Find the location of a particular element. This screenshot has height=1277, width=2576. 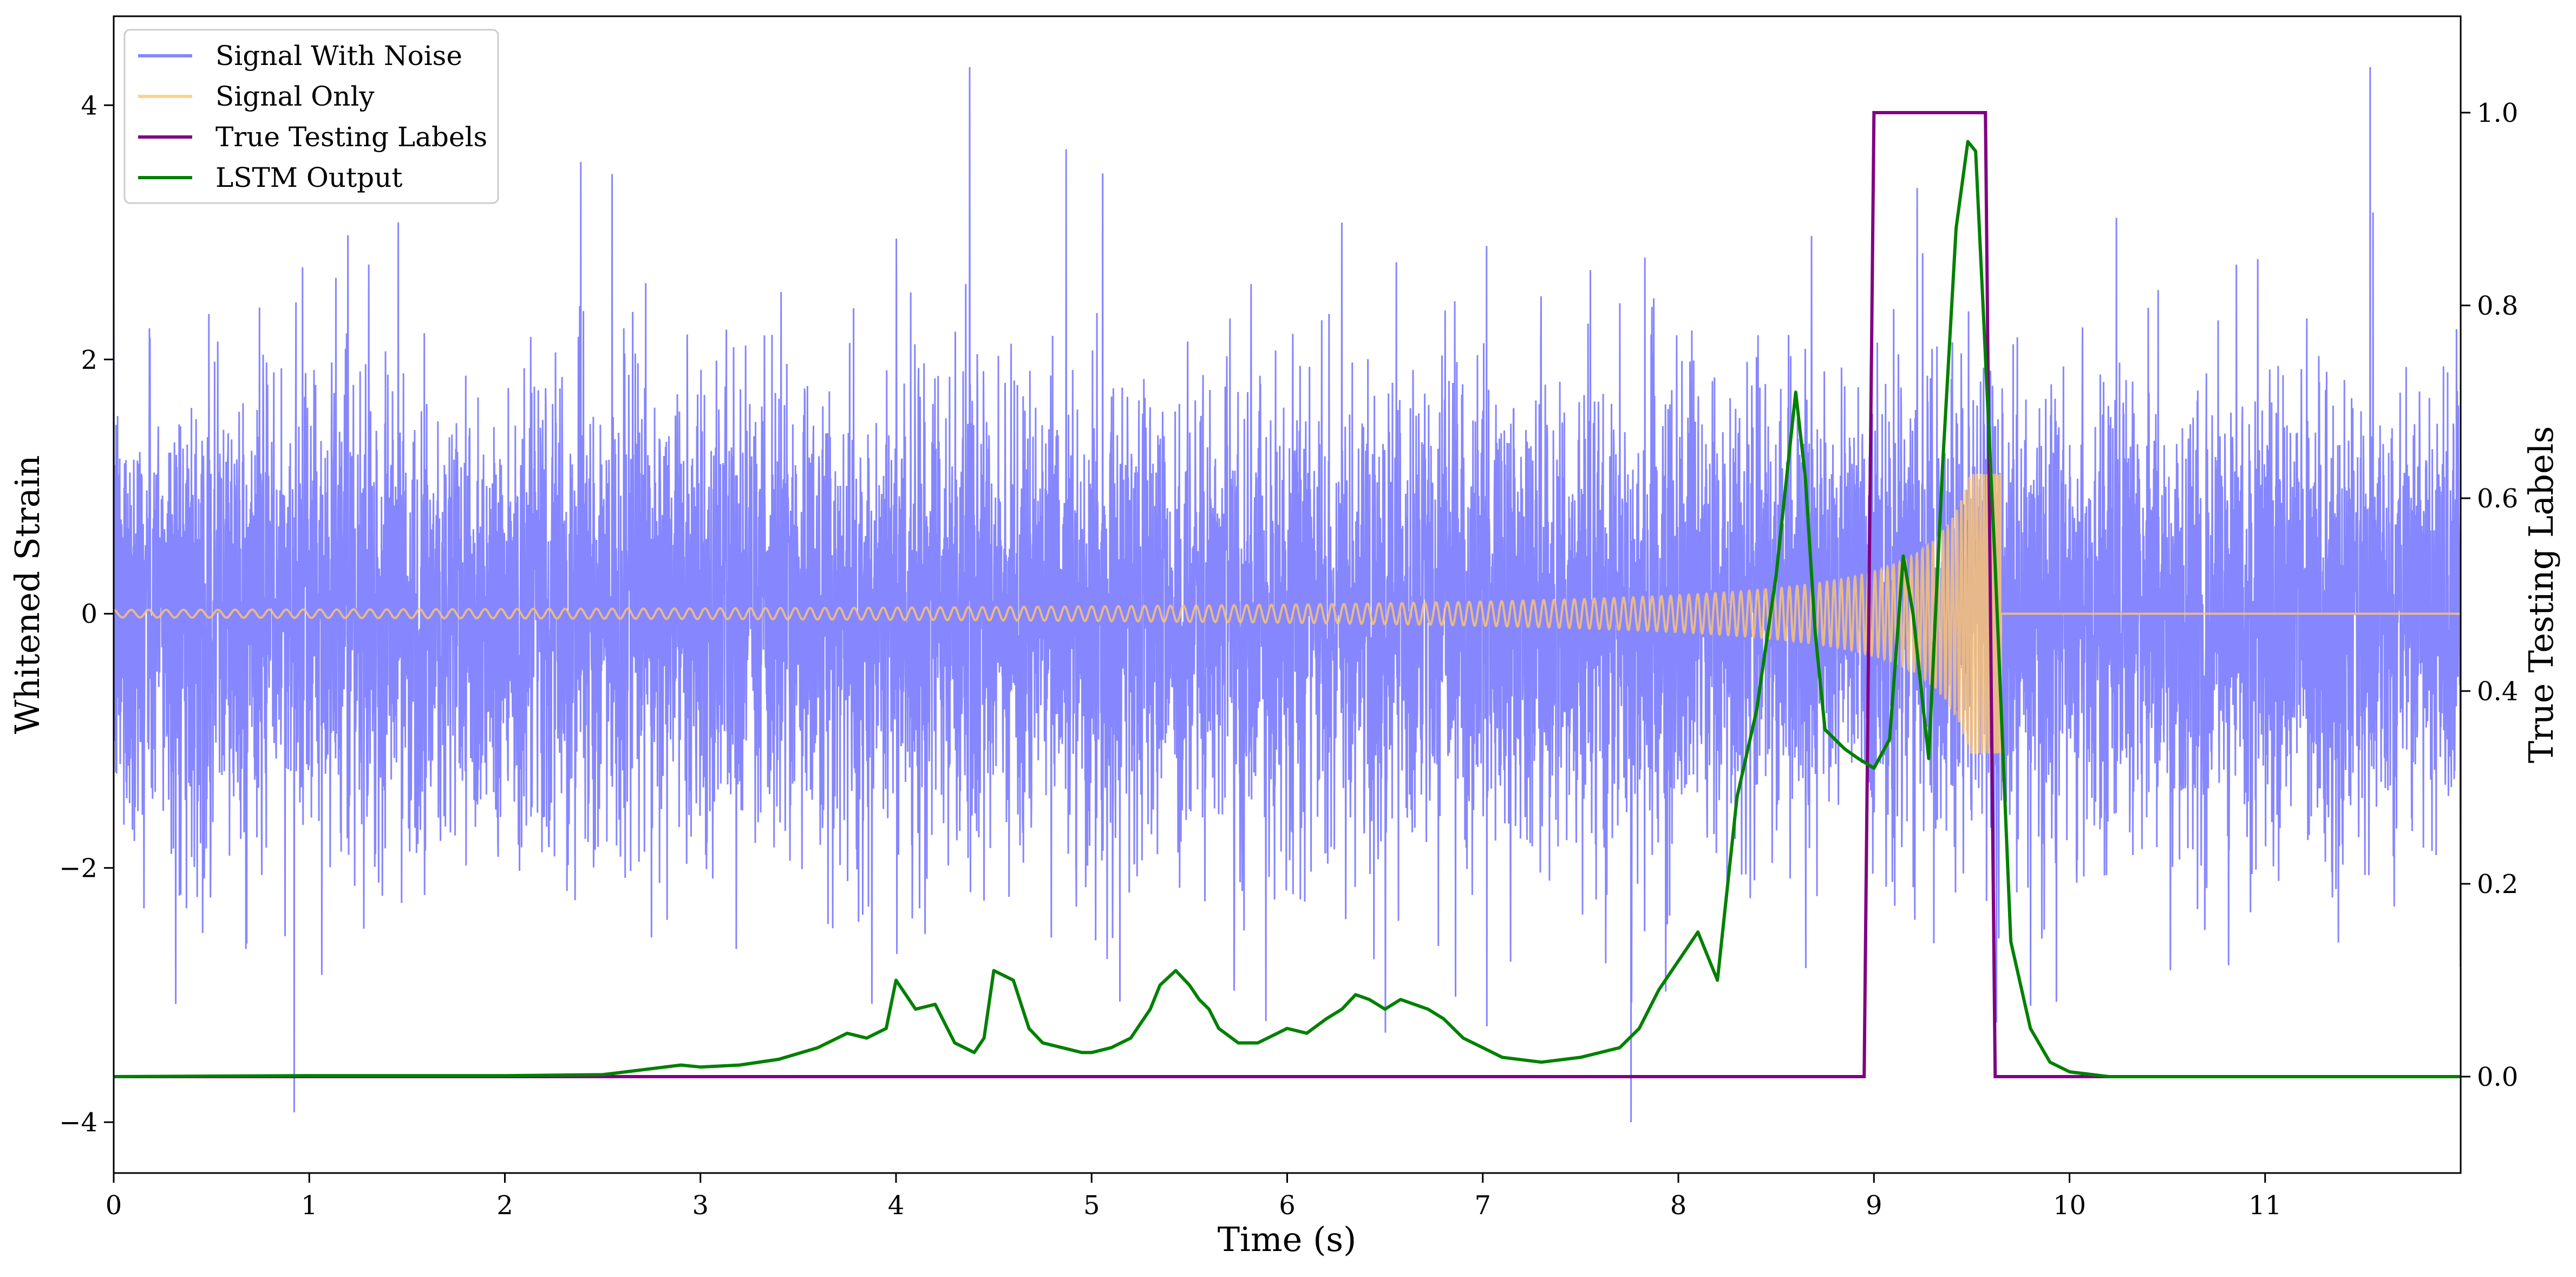

y2-tick-label: 0.8 is located at coordinates (2497, 306).